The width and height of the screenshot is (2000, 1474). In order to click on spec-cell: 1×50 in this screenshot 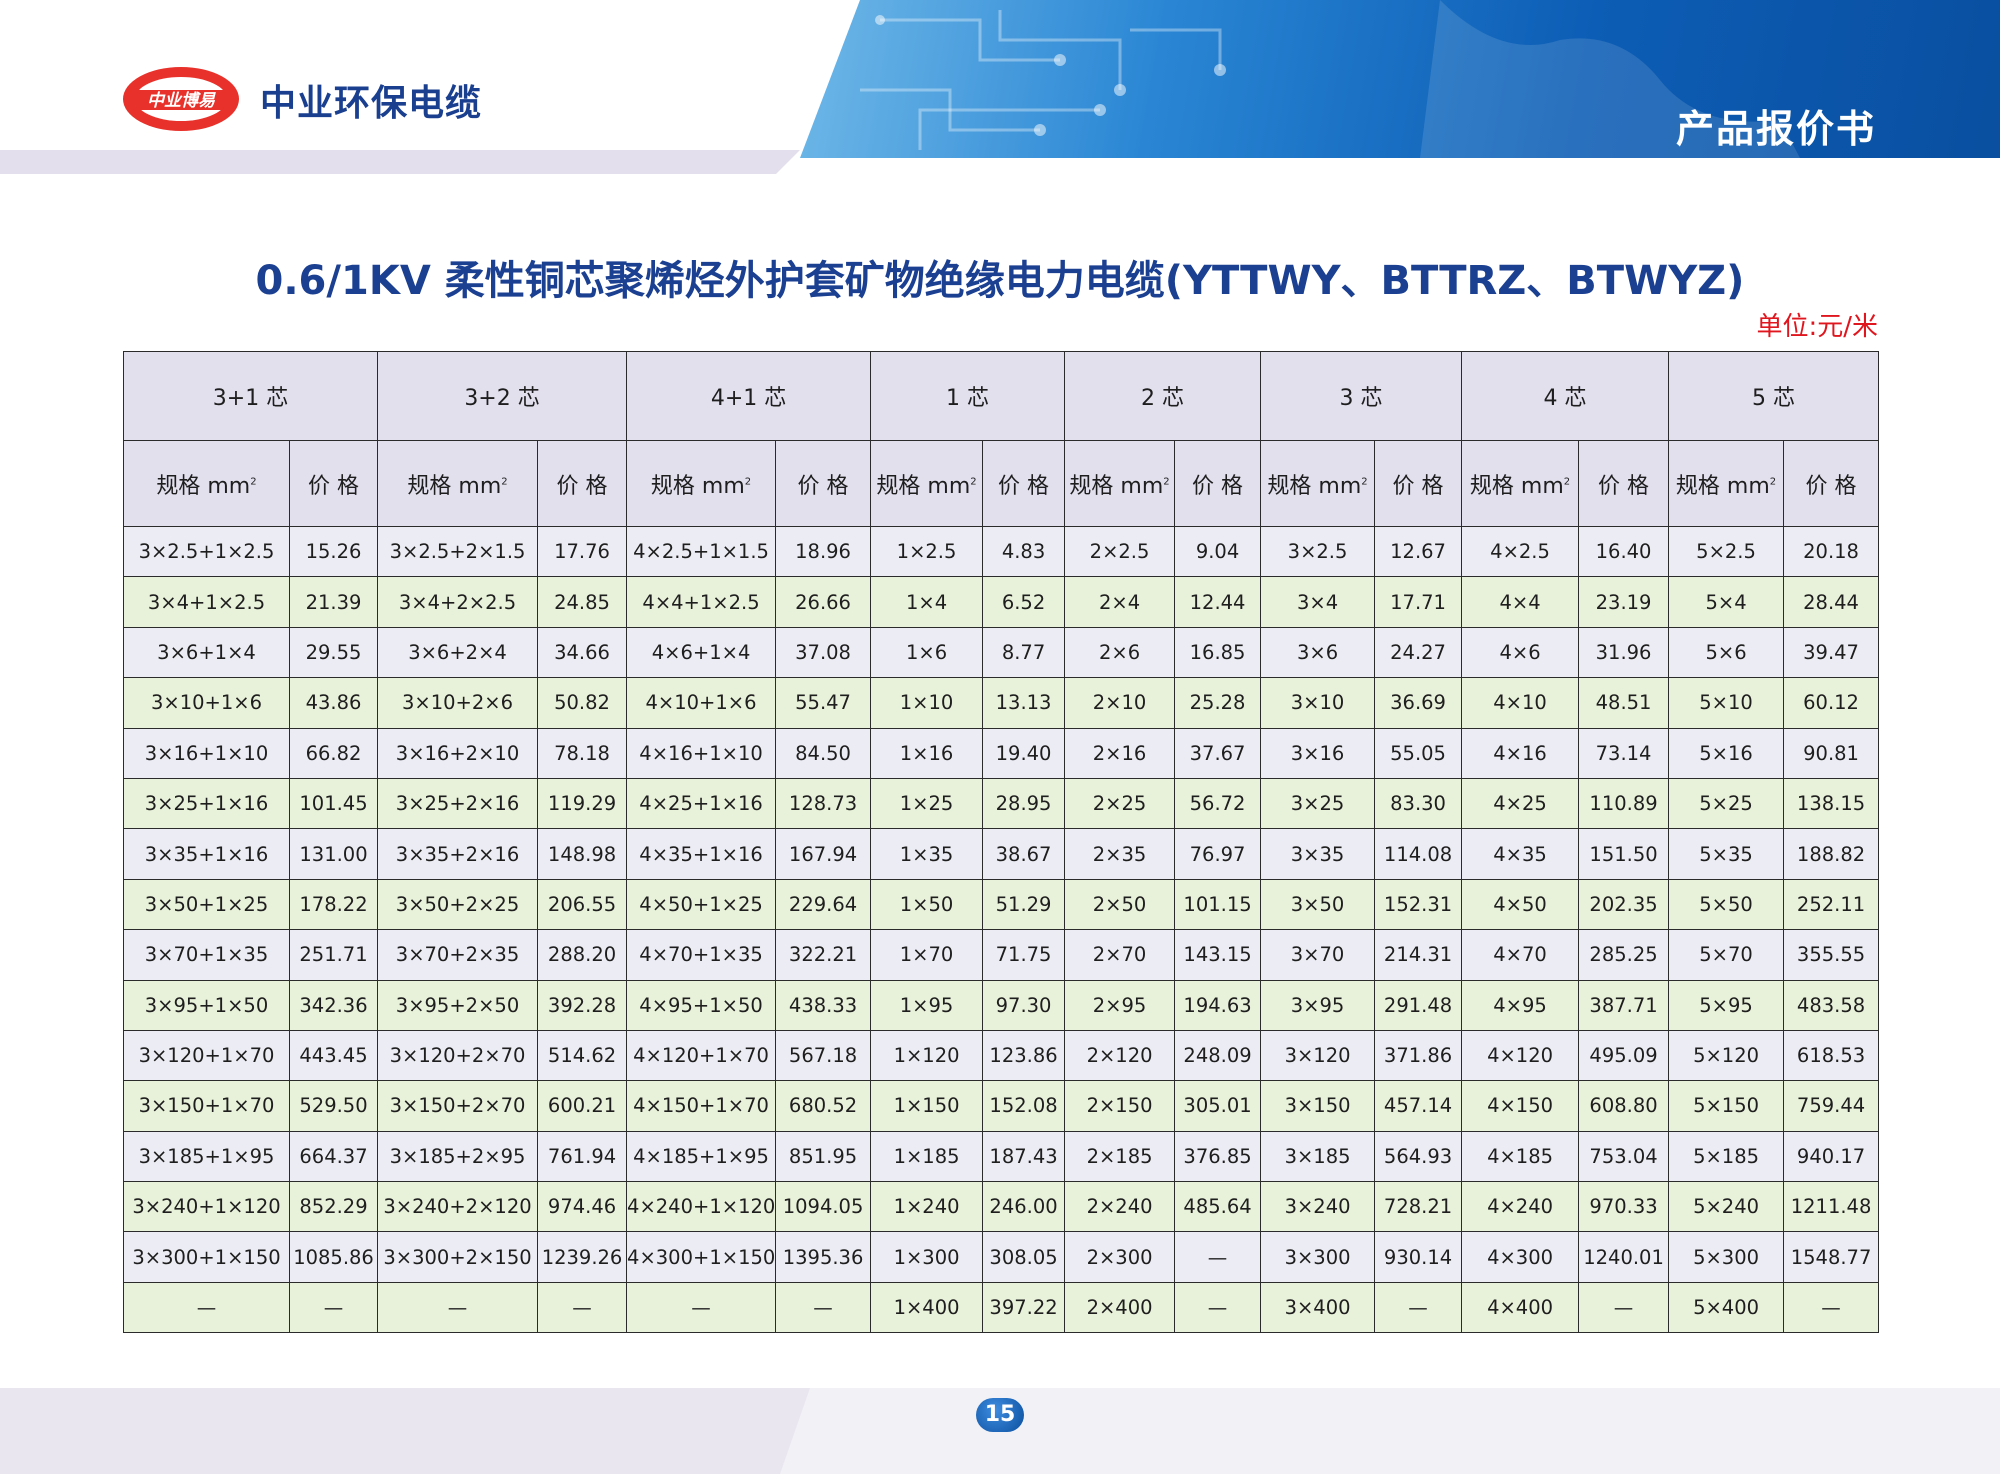, I will do `click(927, 904)`.